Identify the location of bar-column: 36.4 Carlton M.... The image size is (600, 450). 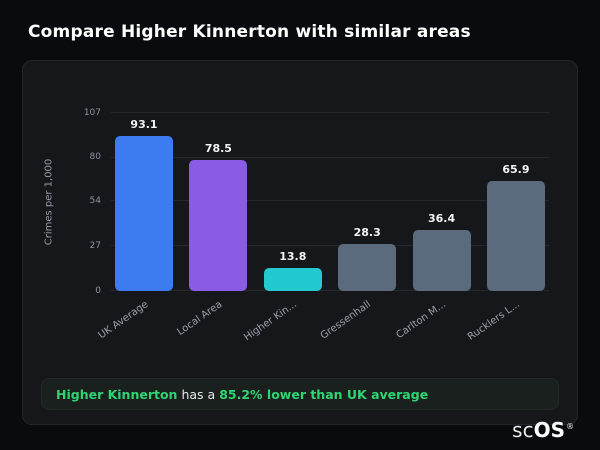
(432, 227).